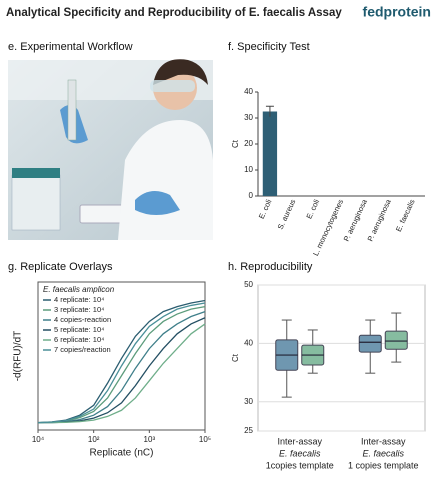 The width and height of the screenshot is (437, 483). What do you see at coordinates (79, 289) in the screenshot?
I see `legend-title: E. faecalis amplicon` at bounding box center [79, 289].